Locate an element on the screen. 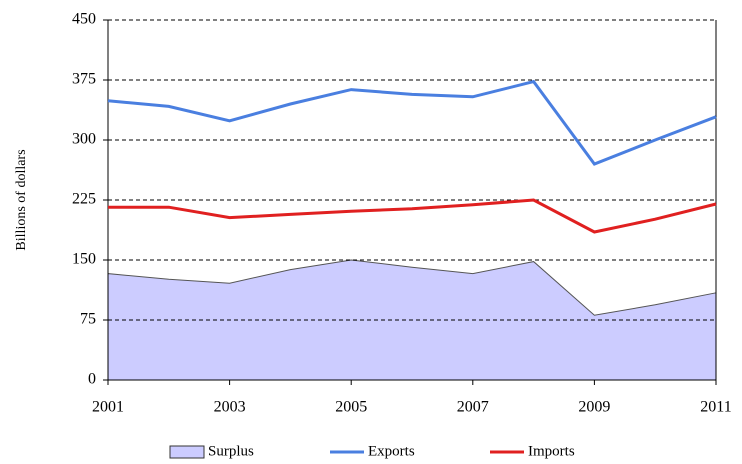 Image resolution: width=742 pixels, height=464 pixels. legend-label: Surplus is located at coordinates (231, 451).